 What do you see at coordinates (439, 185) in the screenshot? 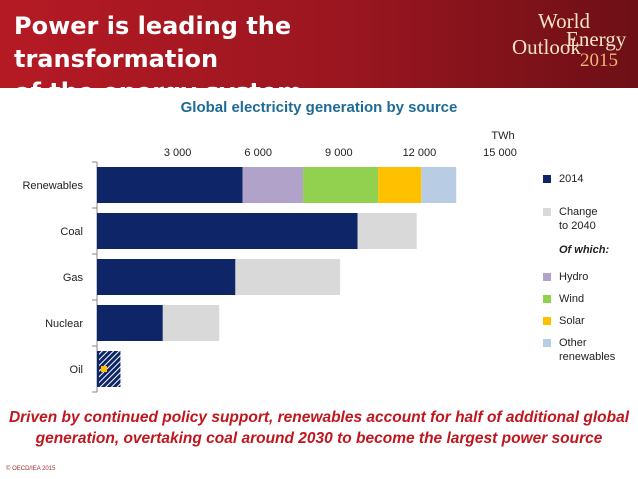
I see `bar-segment-other-renewables` at bounding box center [439, 185].